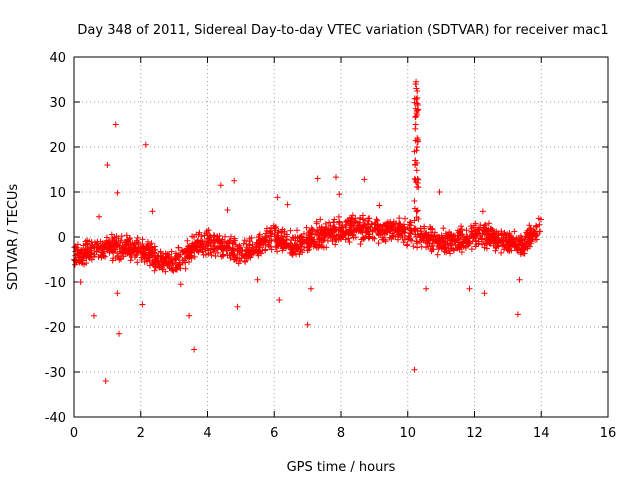 This screenshot has height=480, width=640. Describe the element at coordinates (57, 148) in the screenshot. I see `y-tick-label: 20` at that location.